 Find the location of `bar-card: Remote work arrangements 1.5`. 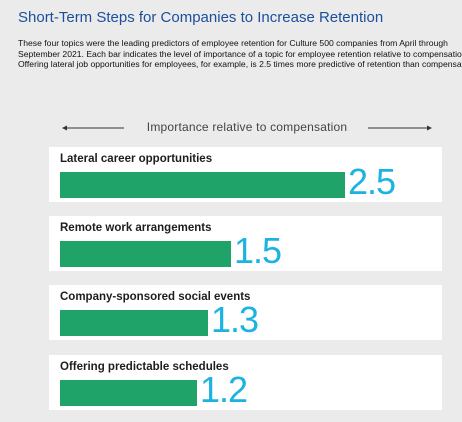

bar-card: Remote work arrangements 1.5 is located at coordinates (245, 243).